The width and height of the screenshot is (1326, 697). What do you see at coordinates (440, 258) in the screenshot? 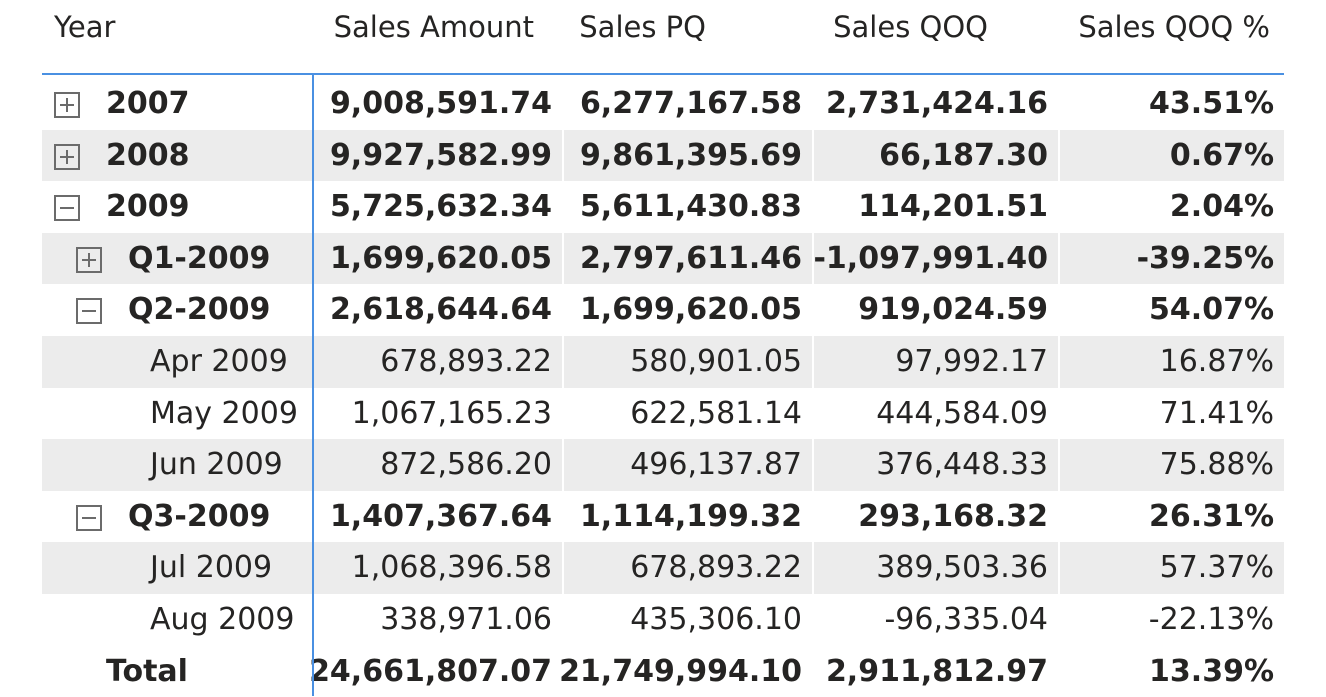
I see `cell-sales-amount: 1,699,620.05` at bounding box center [440, 258].